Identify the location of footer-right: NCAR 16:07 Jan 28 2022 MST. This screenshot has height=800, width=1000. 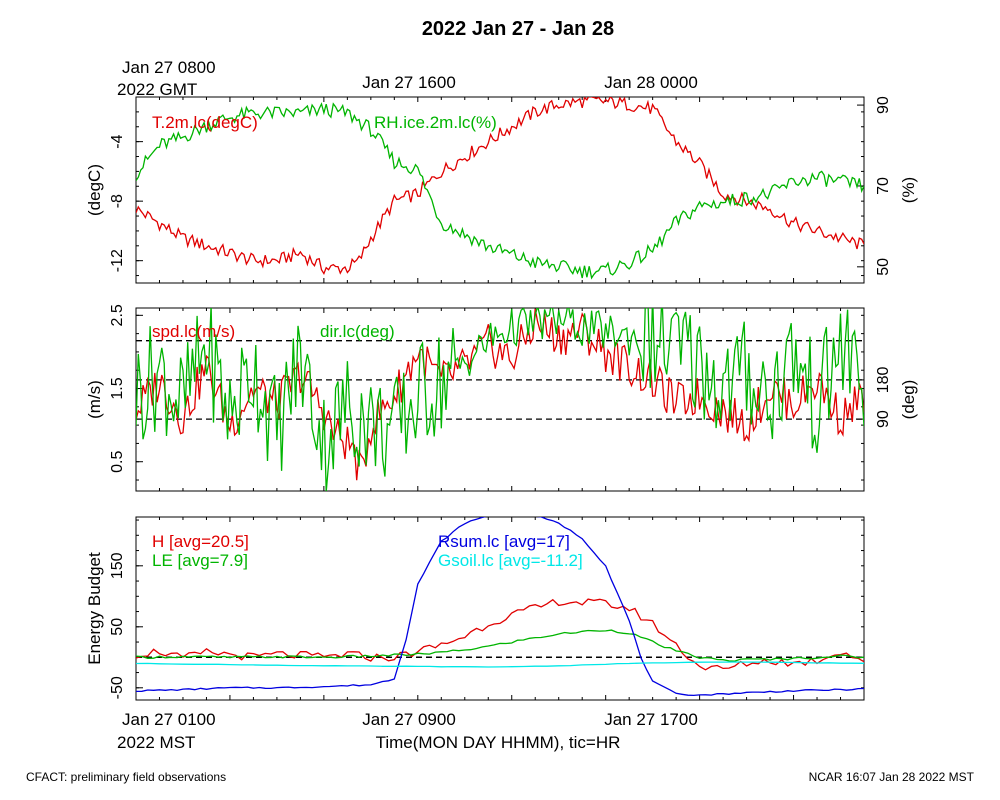
(892, 777).